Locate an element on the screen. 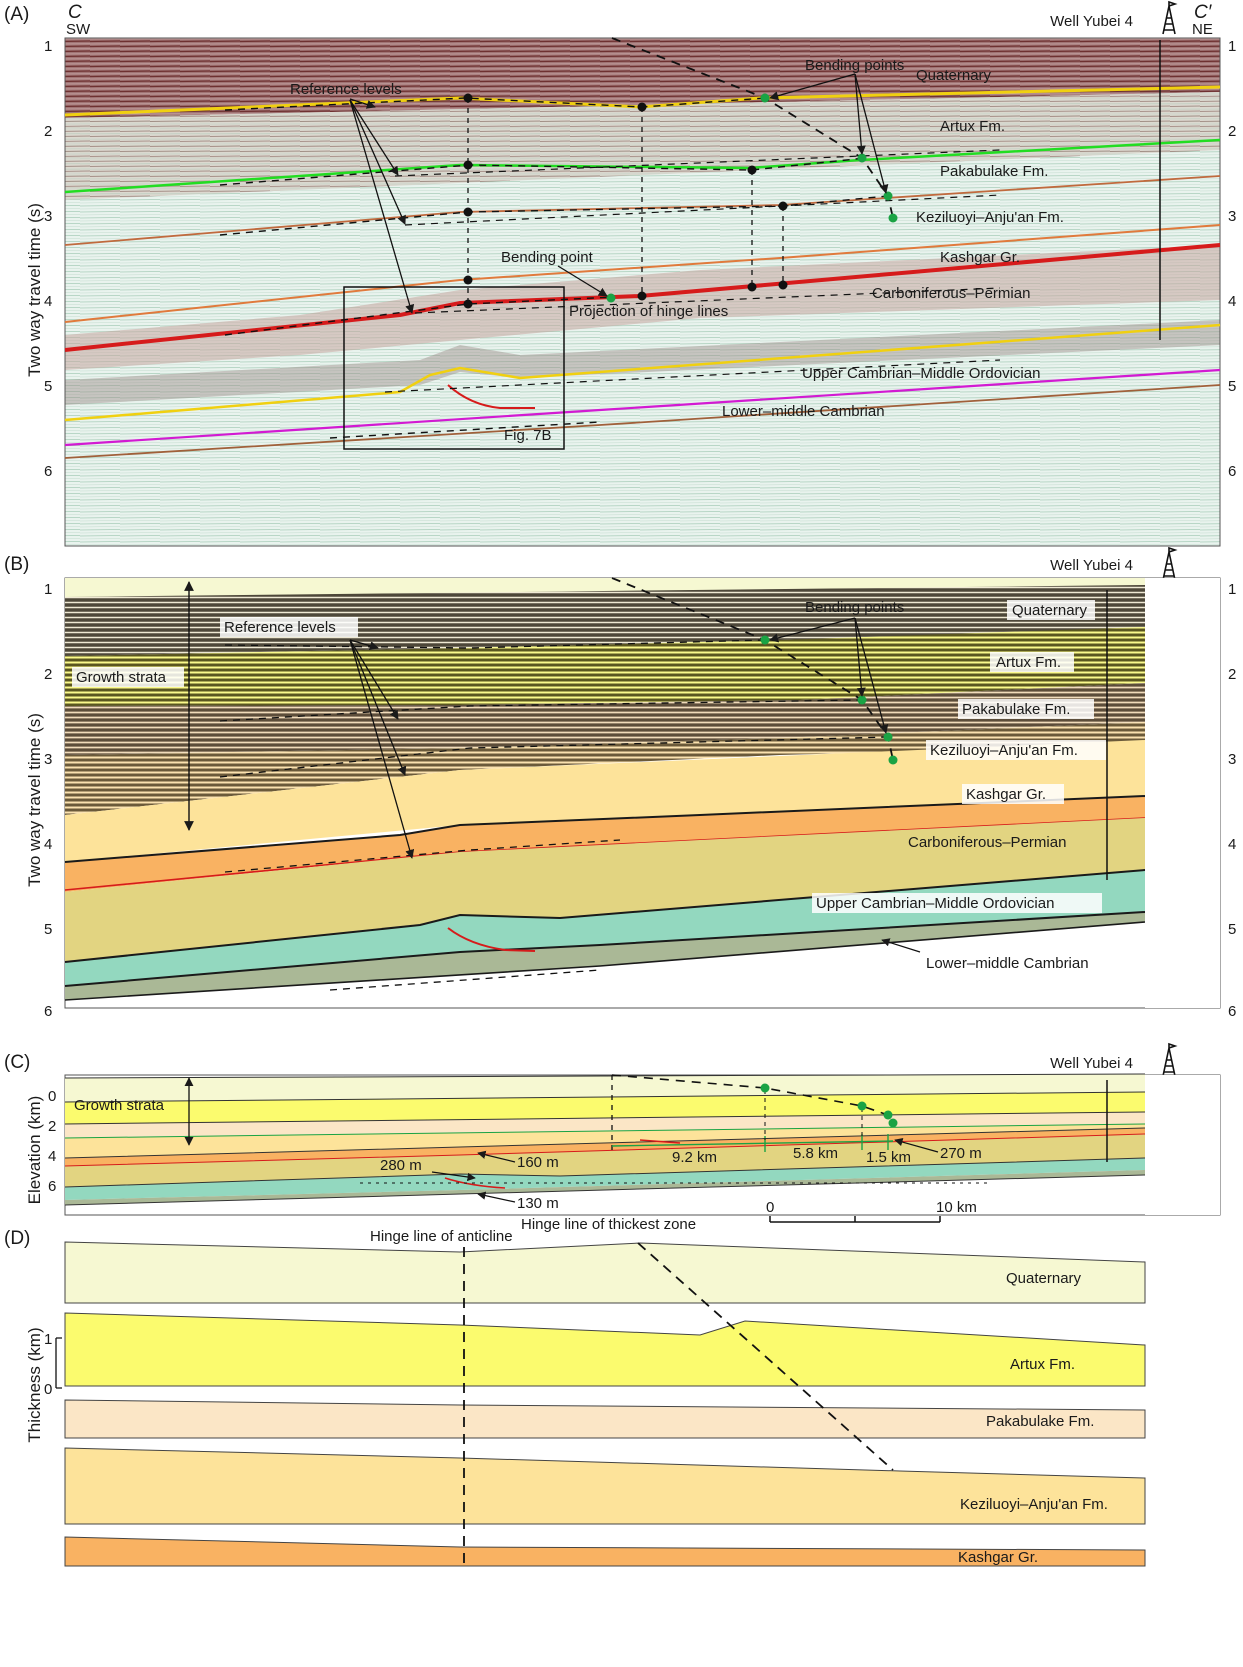  tick-b-5: 5 is located at coordinates (48, 929).